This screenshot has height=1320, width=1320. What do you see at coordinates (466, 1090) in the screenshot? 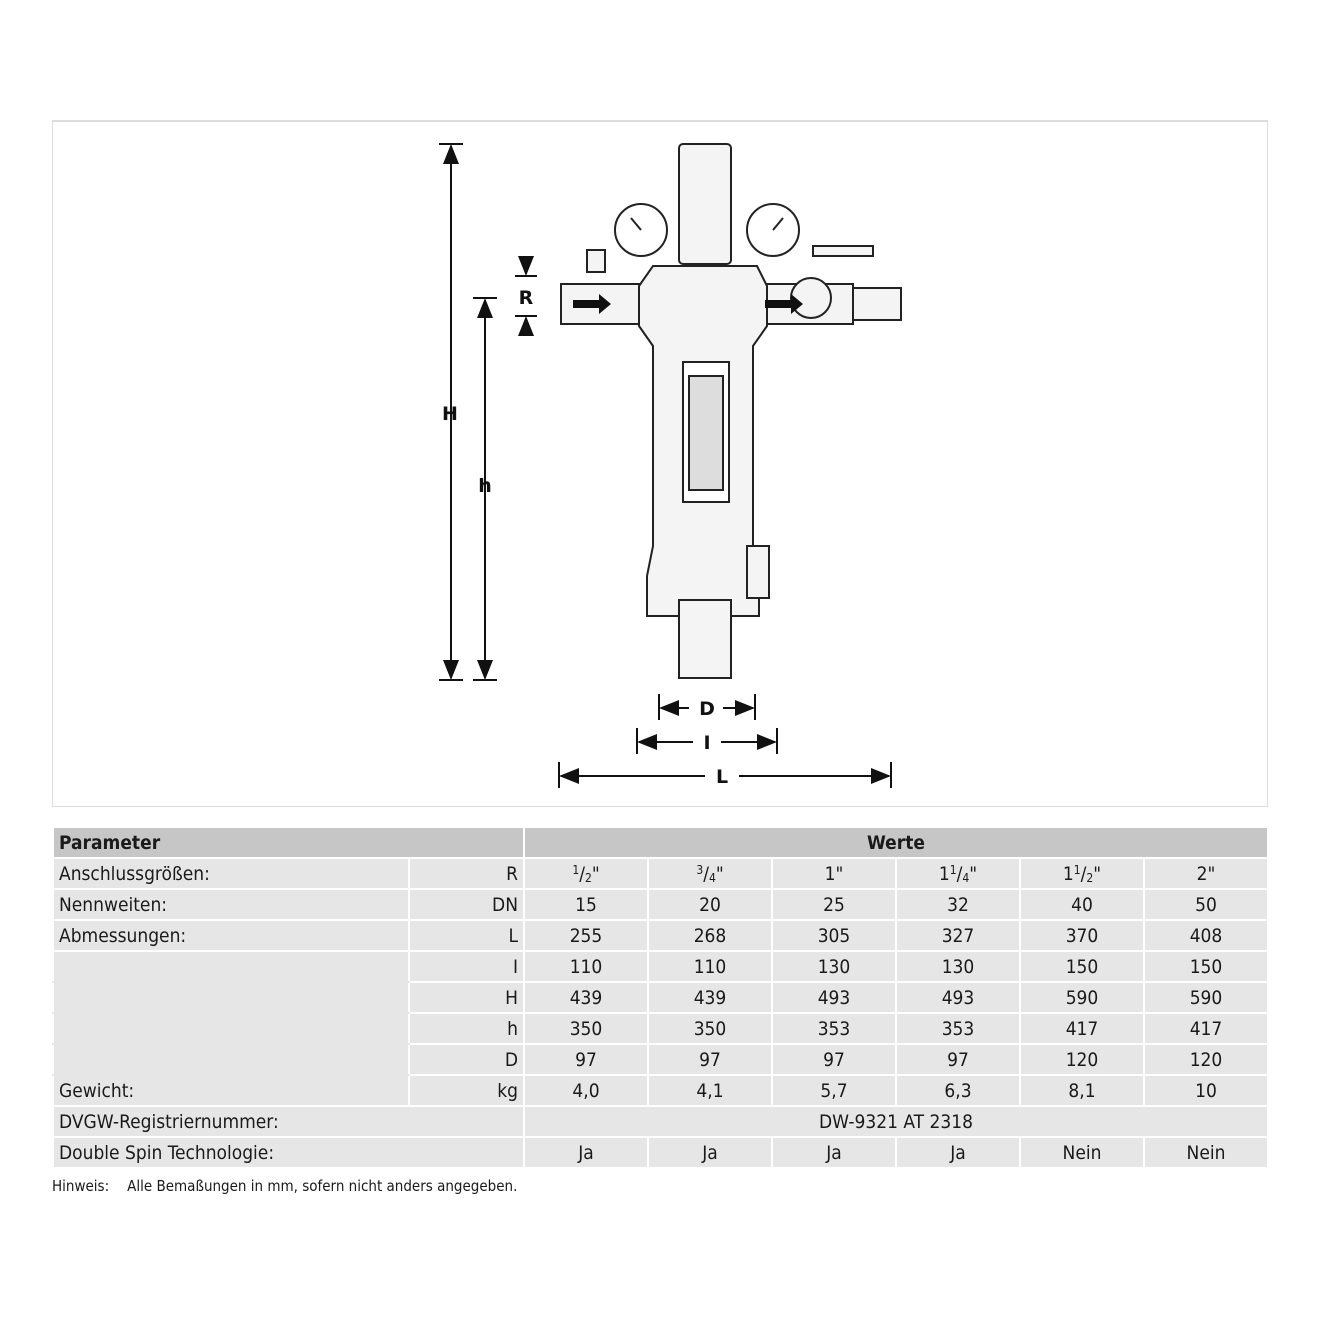
I see `row-unit: kg` at bounding box center [466, 1090].